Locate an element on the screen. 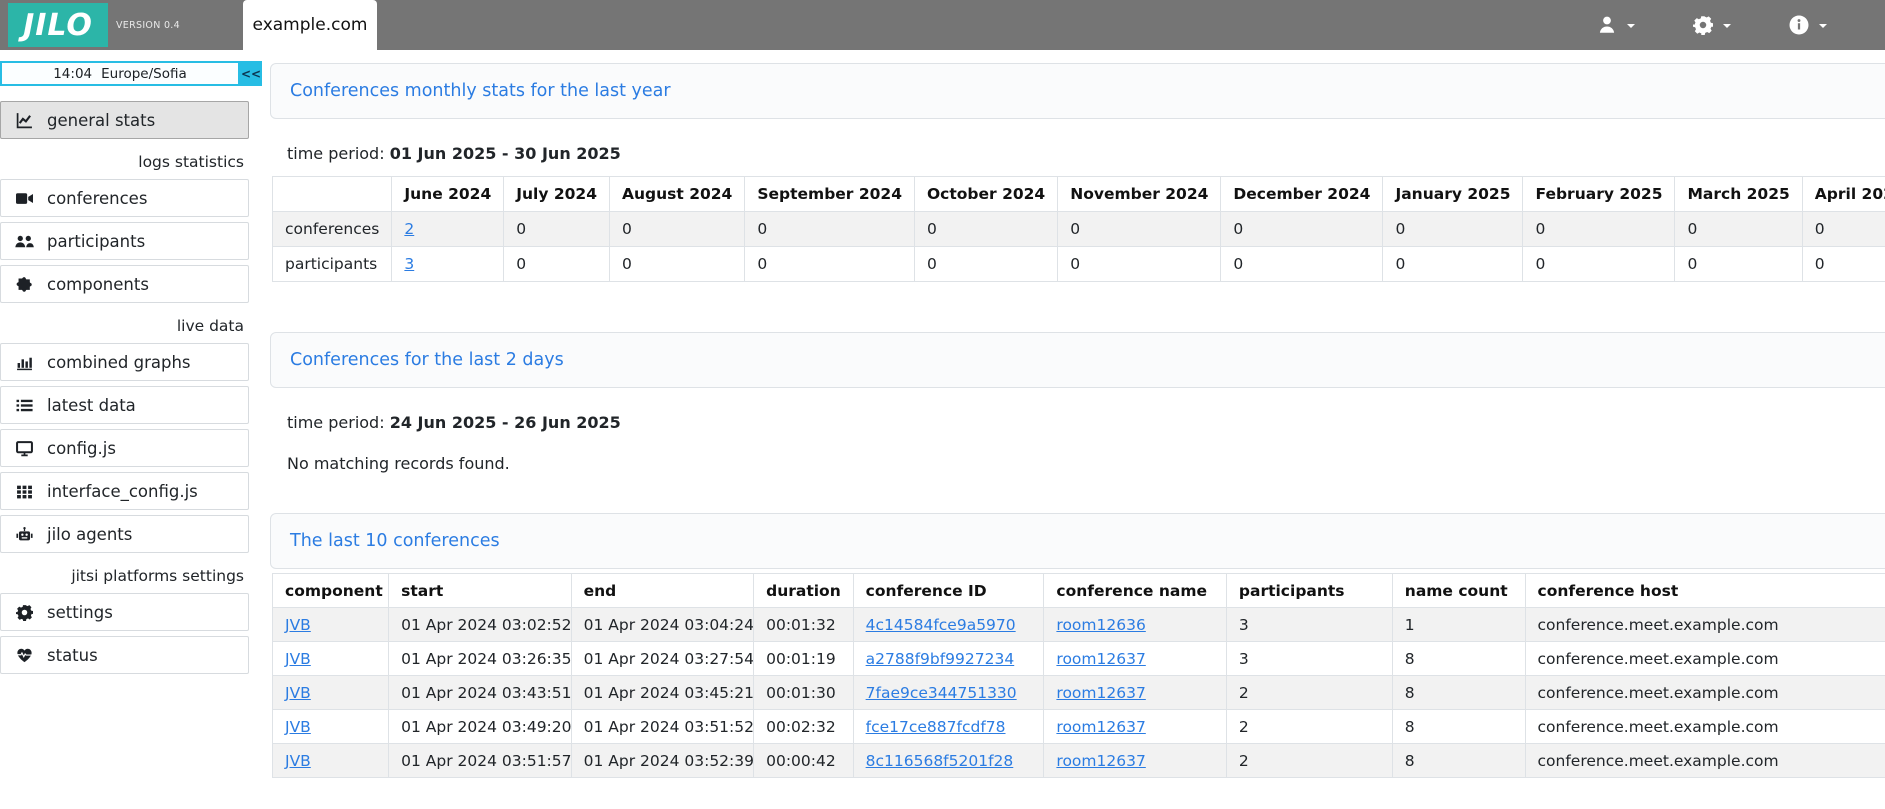  column-header: February 2025 is located at coordinates (1599, 194).